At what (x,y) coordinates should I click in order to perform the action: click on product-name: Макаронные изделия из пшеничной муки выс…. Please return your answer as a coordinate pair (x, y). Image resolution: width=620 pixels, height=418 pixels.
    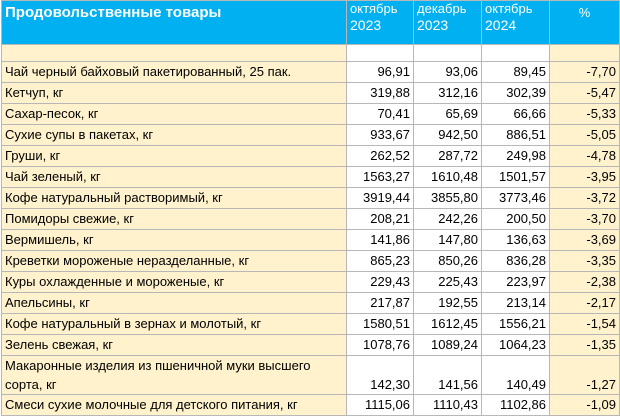
    Looking at the image, I should click on (174, 375).